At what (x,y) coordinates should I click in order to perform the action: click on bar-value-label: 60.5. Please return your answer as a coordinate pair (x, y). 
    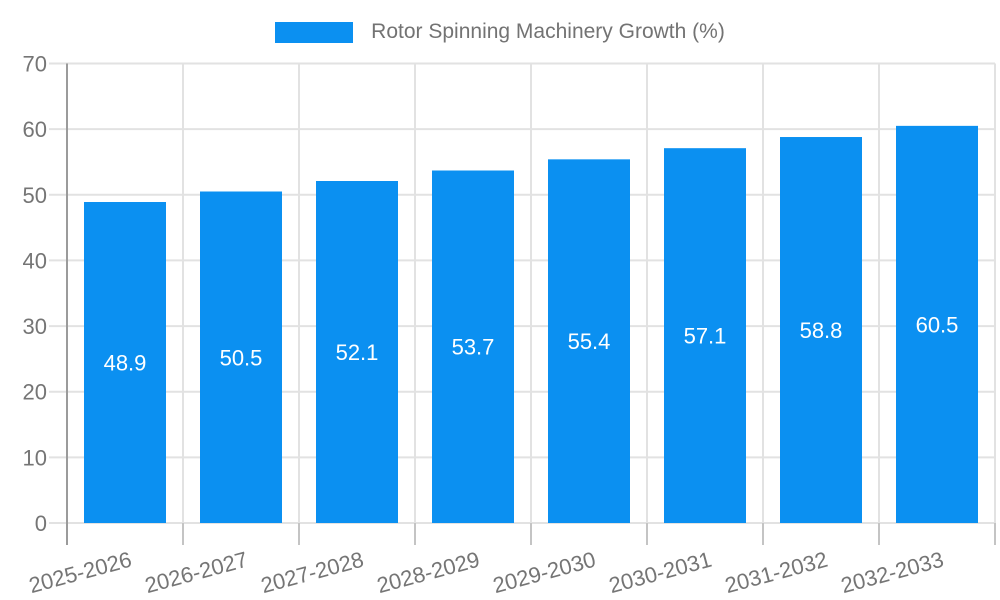
    Looking at the image, I should click on (937, 324).